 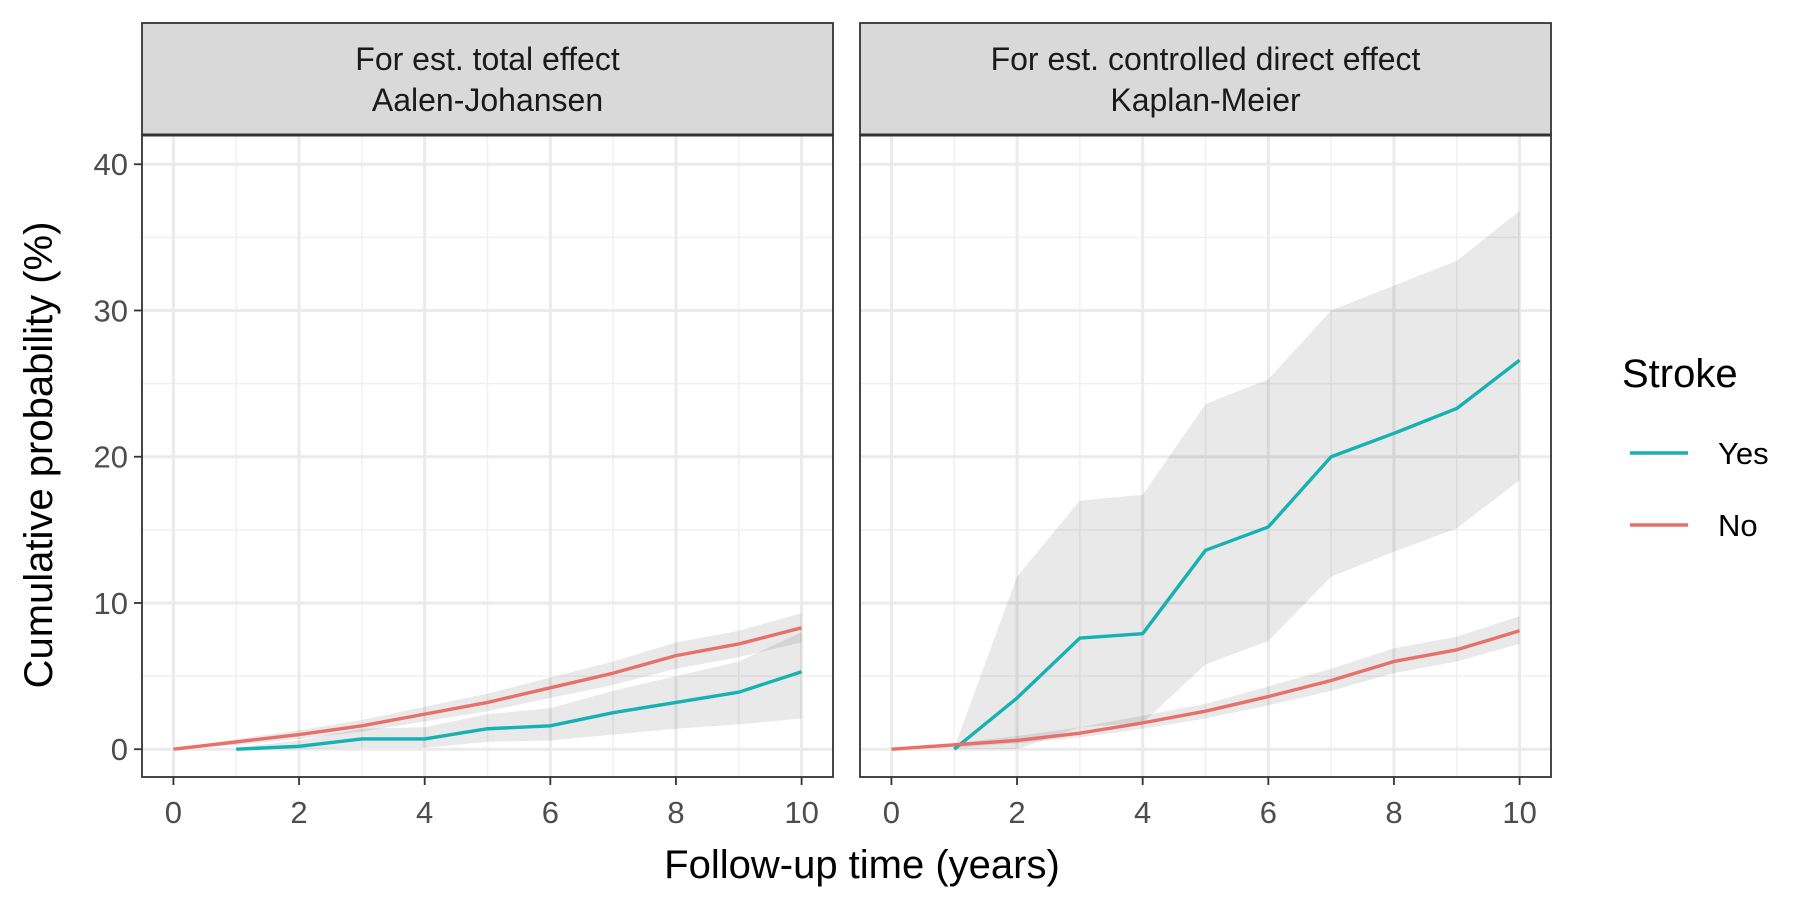 I want to click on legend: Stroke Yes No, so click(x=1695, y=447).